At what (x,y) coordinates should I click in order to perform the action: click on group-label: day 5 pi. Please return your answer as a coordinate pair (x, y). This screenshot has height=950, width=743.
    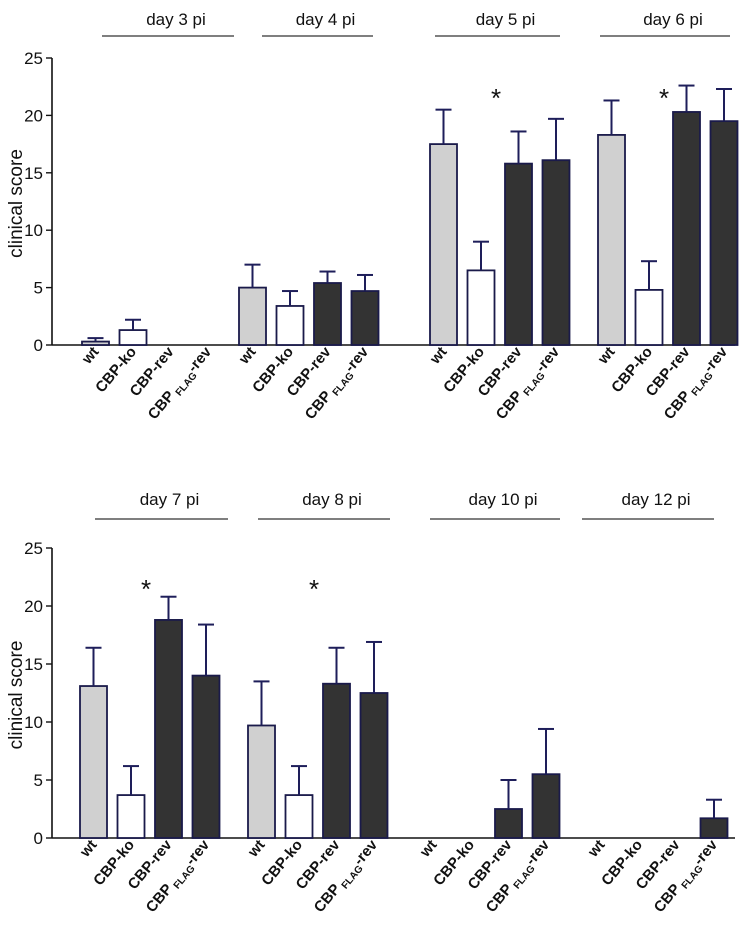
    Looking at the image, I should click on (506, 19).